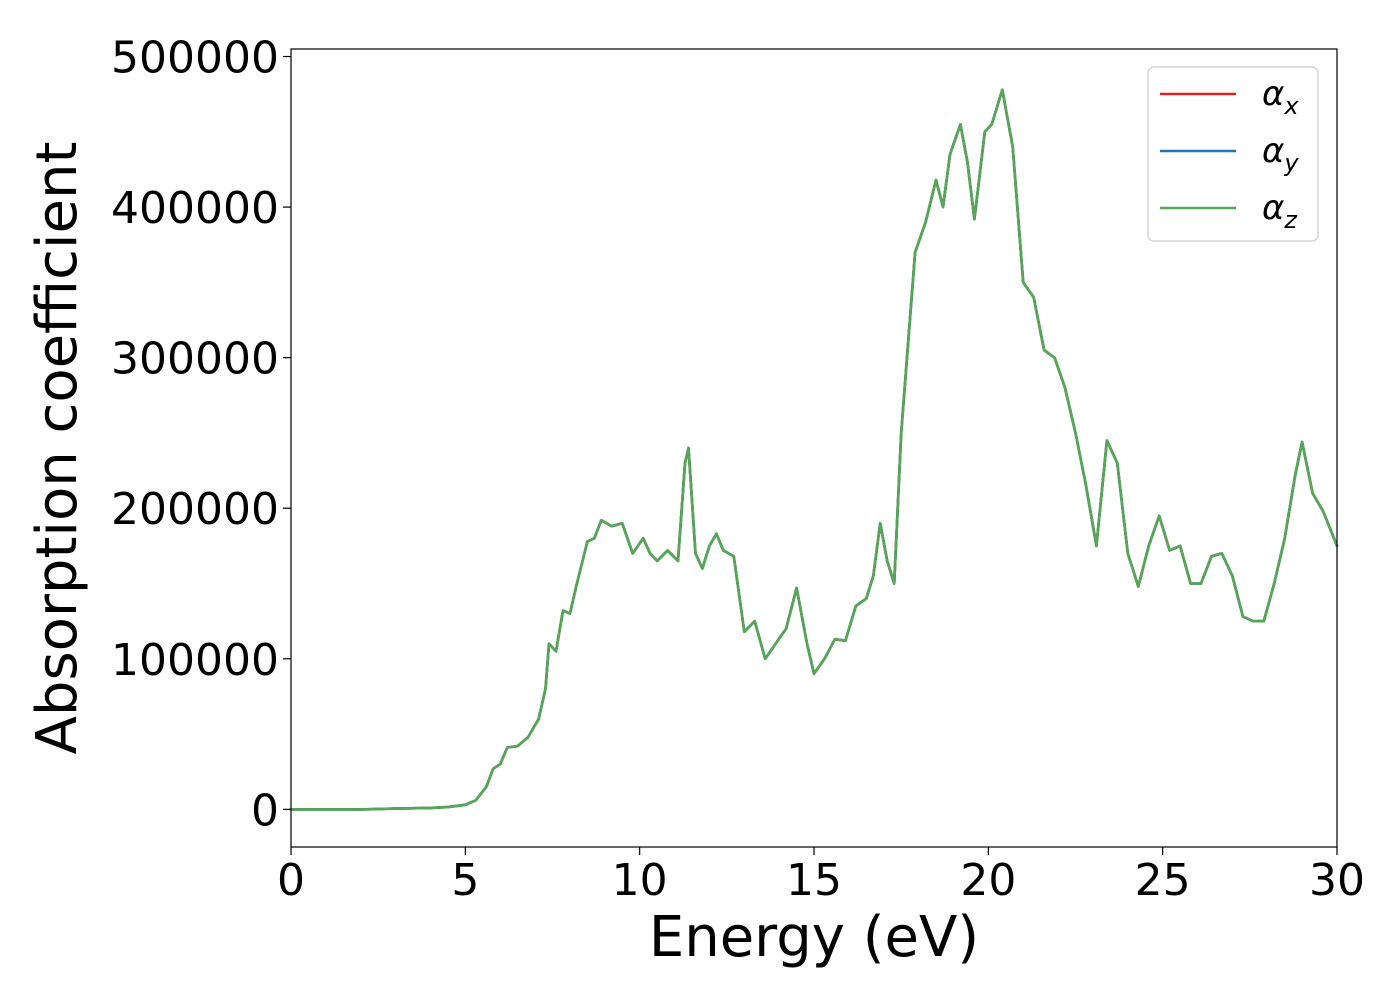 The height and width of the screenshot is (1000, 1400). I want to click on x-tick-label: 10, so click(640, 880).